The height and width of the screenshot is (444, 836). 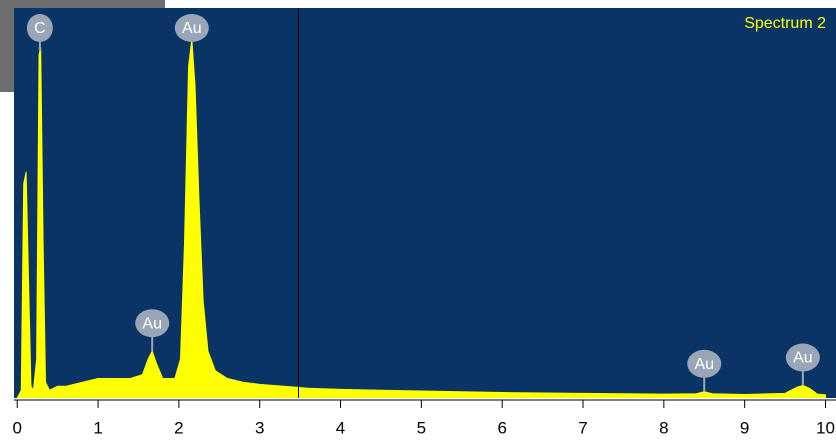 What do you see at coordinates (16, 427) in the screenshot?
I see `x-tick-label: 0` at bounding box center [16, 427].